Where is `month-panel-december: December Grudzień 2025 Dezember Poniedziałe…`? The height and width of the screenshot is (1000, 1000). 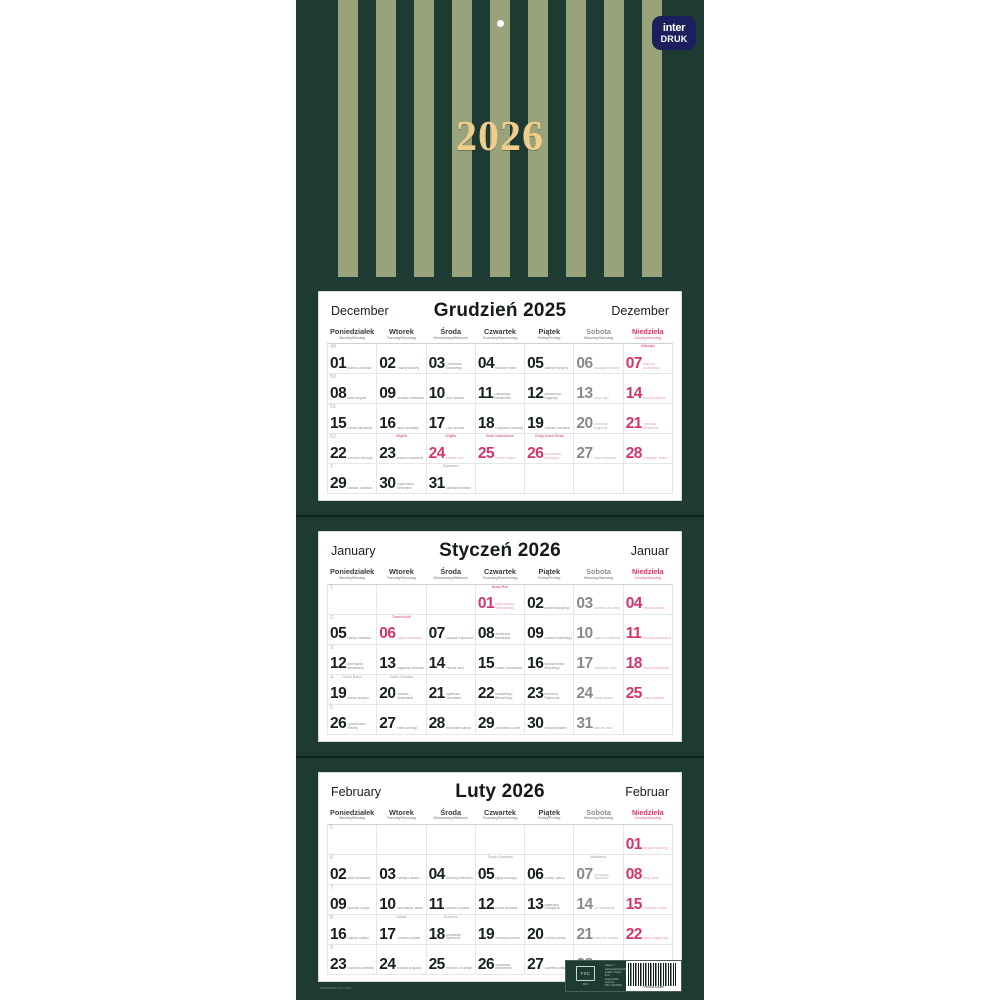
month-panel-december: December Grudzień 2025 Dezember Poniedziałe… is located at coordinates (500, 396).